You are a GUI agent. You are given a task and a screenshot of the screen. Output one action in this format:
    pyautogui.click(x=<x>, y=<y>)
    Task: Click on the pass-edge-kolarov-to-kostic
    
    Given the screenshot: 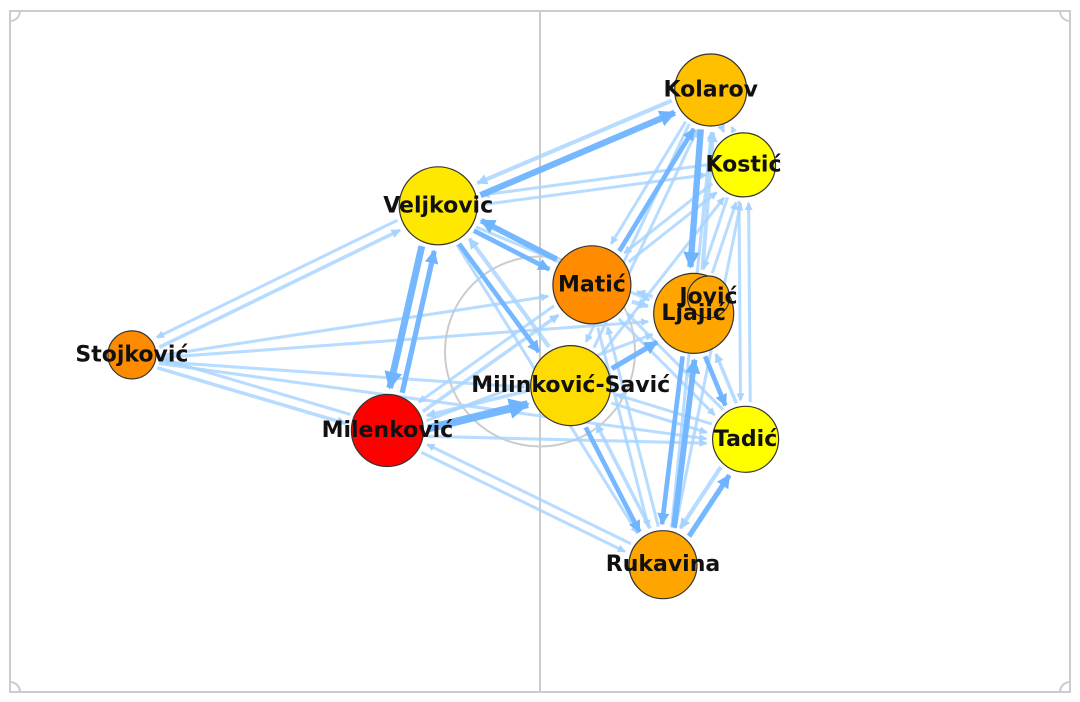 What is the action you would take?
    pyautogui.click(x=723, y=130)
    